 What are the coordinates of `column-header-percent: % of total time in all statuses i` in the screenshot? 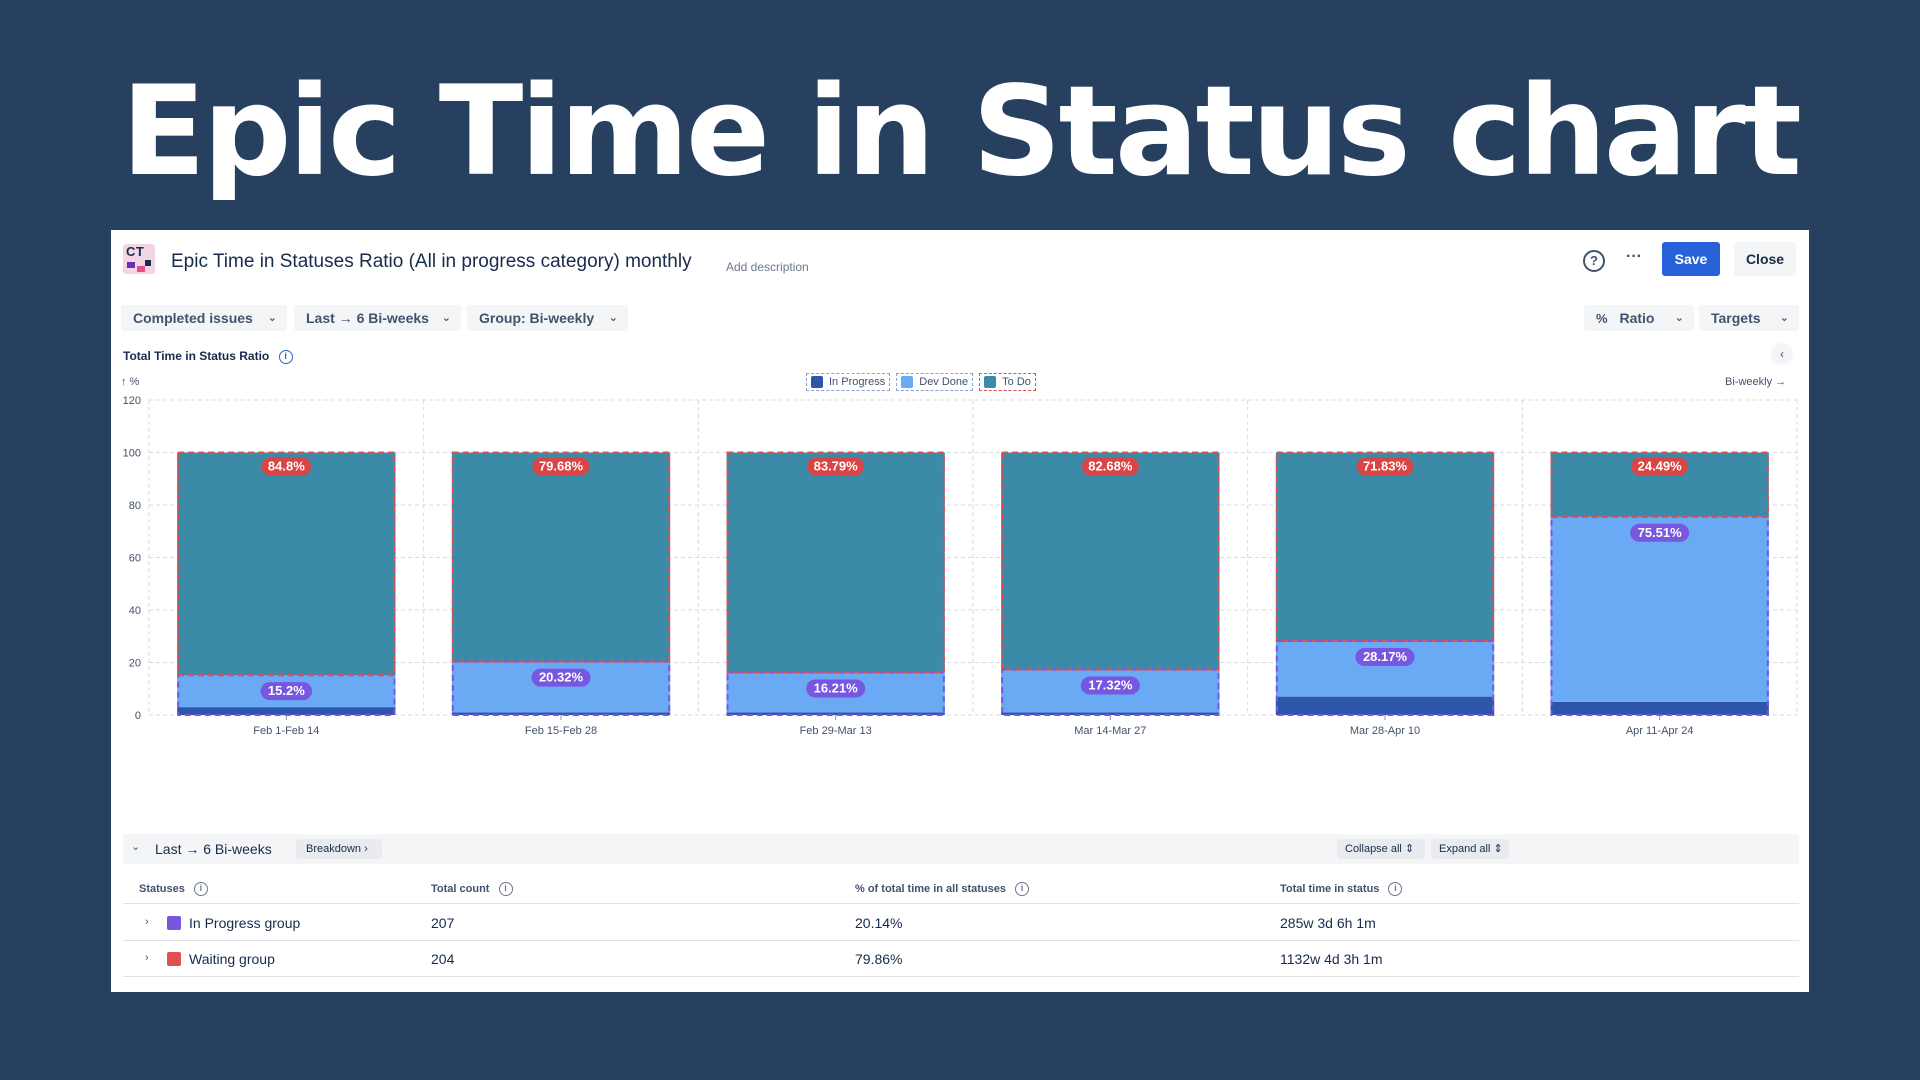 It's located at (942, 889).